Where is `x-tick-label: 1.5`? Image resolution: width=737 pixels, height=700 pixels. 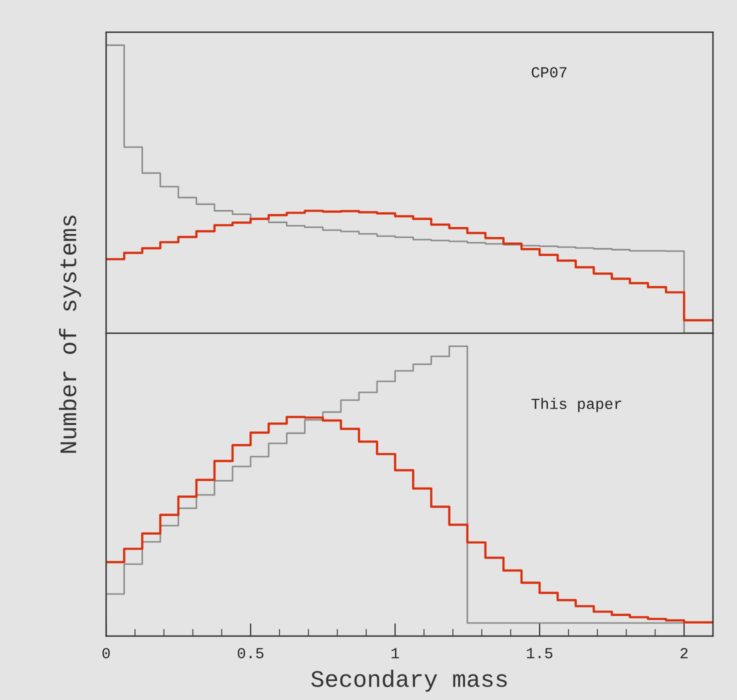
x-tick-label: 1.5 is located at coordinates (539, 653).